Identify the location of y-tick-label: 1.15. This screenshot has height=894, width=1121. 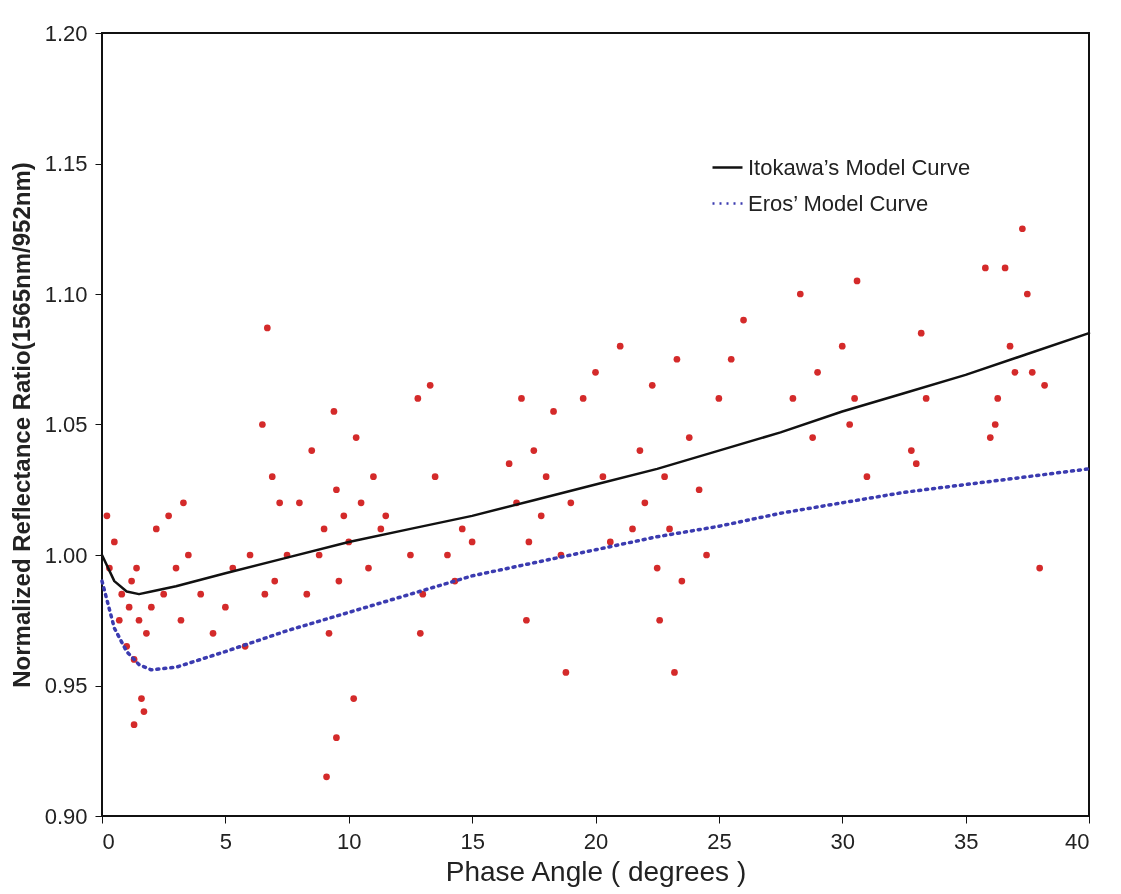
(66, 163).